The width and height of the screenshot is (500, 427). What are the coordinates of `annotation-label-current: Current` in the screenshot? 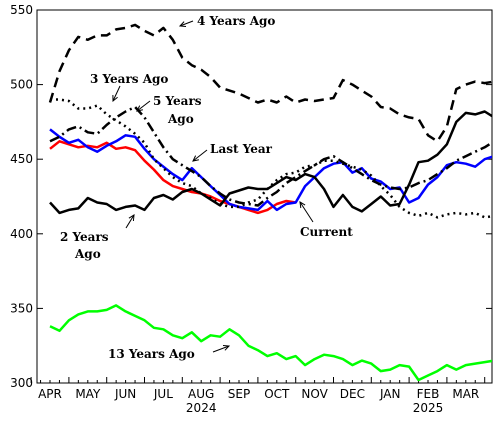 It's located at (326, 232).